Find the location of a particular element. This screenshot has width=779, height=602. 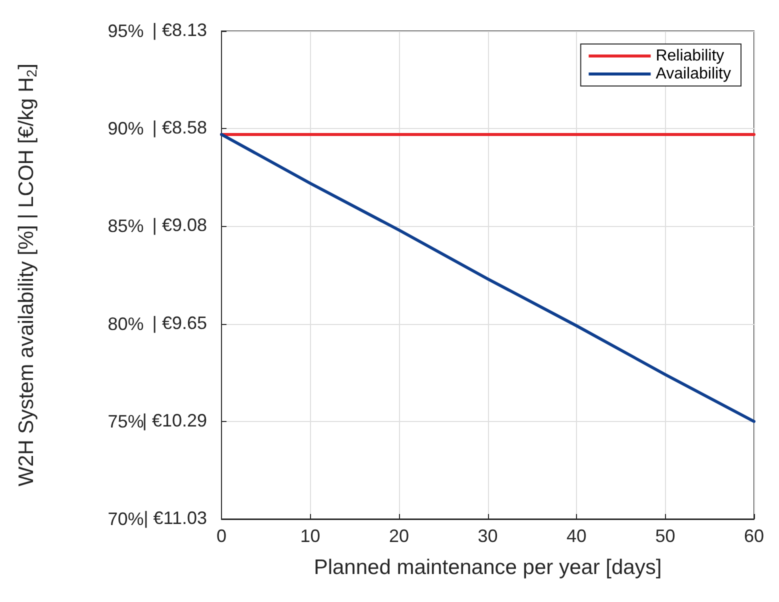

x-axis-title: Planned maintenance per year [days] is located at coordinates (488, 567).